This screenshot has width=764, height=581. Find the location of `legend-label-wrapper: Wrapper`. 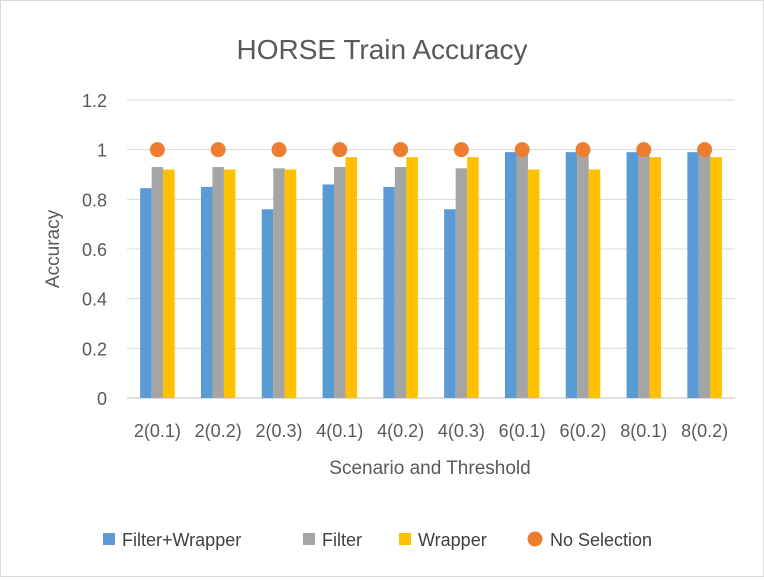

legend-label-wrapper: Wrapper is located at coordinates (452, 540).